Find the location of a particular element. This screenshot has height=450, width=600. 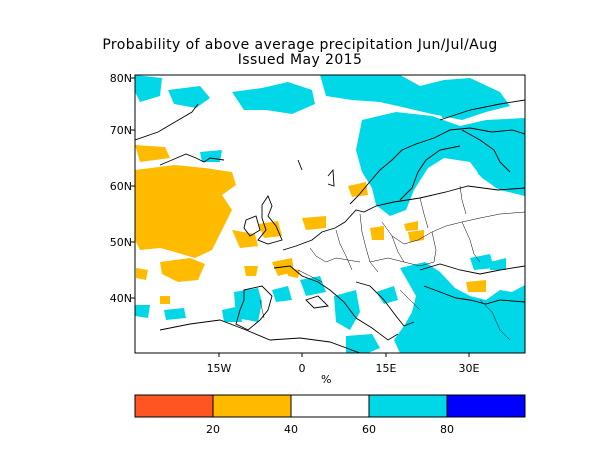

lat-label-60n: 60N is located at coordinates (120, 186).